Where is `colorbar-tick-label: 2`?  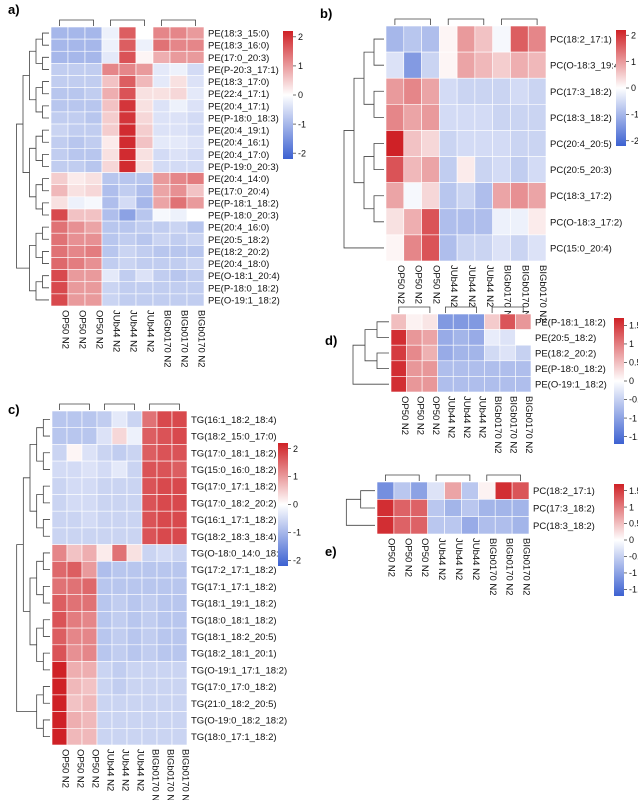
colorbar-tick-label: 2 is located at coordinates (295, 449).